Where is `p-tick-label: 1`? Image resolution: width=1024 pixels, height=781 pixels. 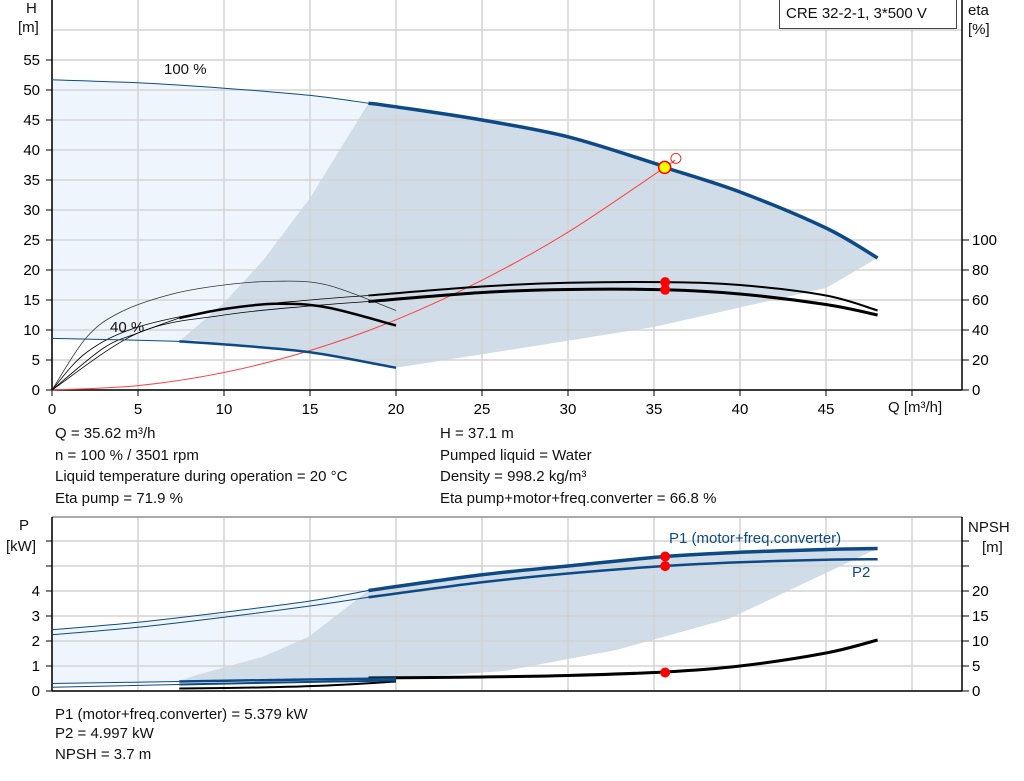 p-tick-label: 1 is located at coordinates (36, 666).